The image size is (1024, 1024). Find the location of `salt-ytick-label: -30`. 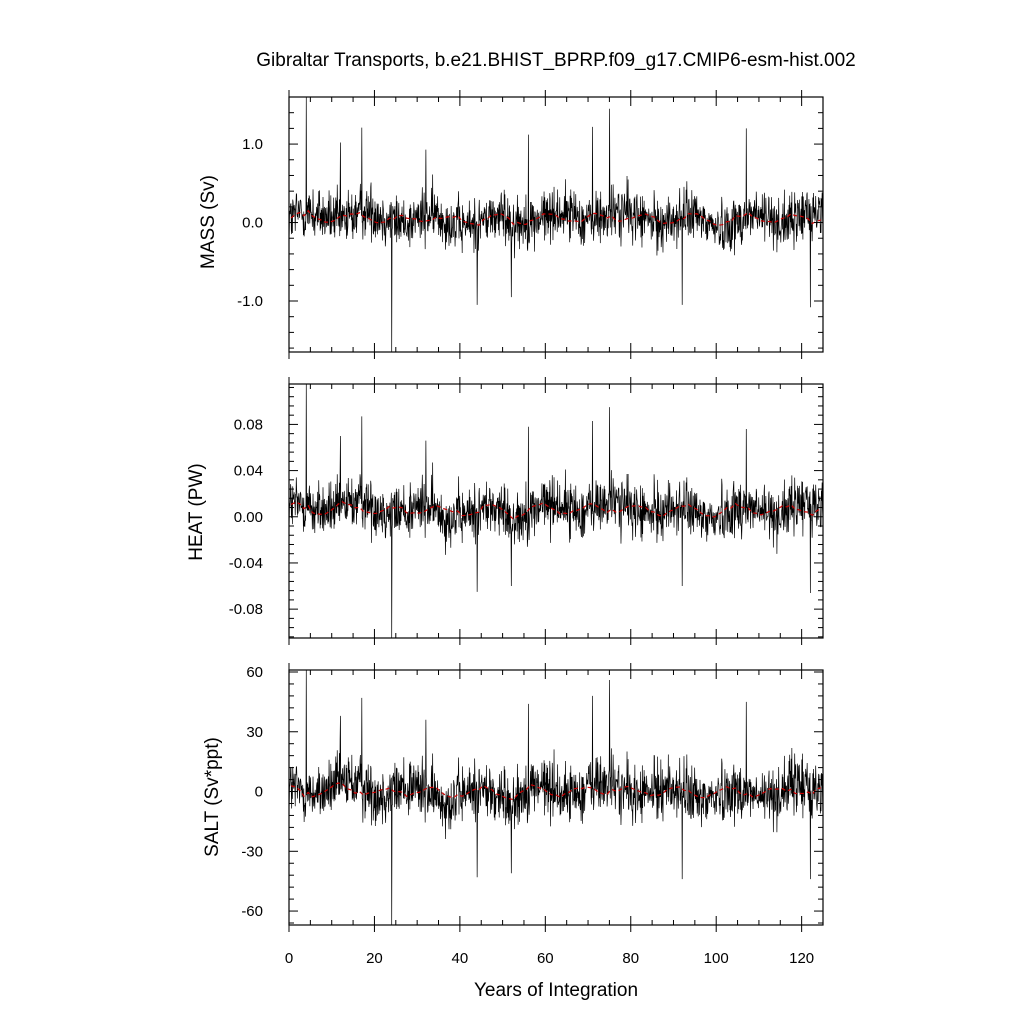

salt-ytick-label: -30 is located at coordinates (252, 851).